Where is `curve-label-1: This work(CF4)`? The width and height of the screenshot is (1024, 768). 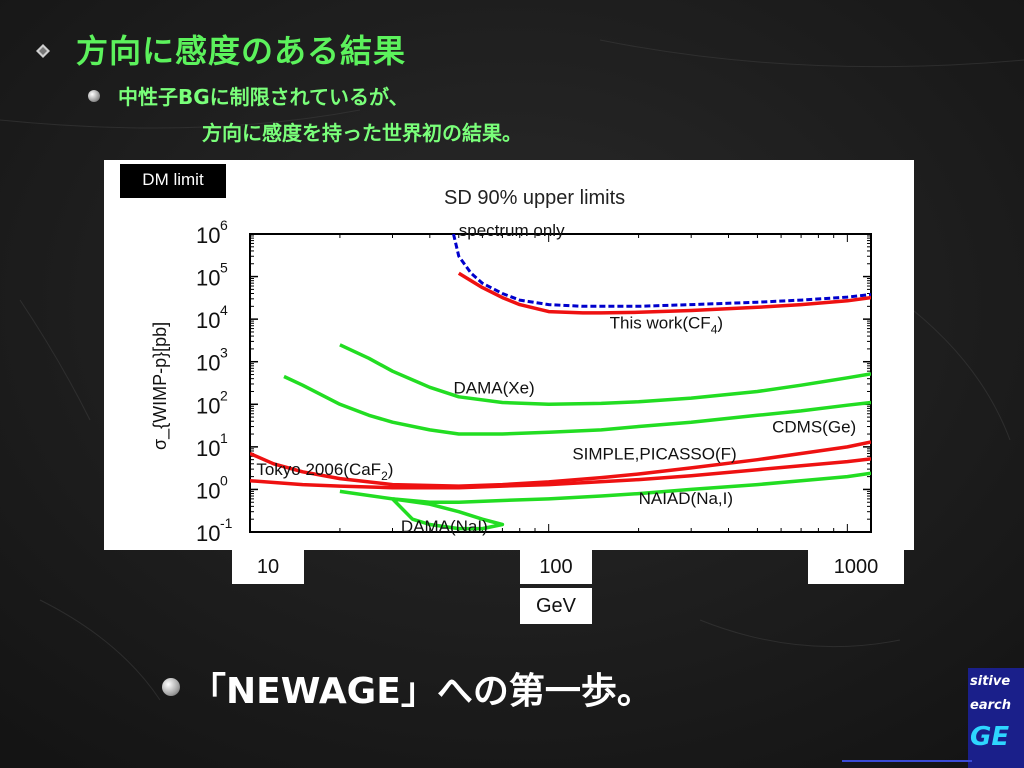 curve-label-1: This work(CF4) is located at coordinates (666, 325).